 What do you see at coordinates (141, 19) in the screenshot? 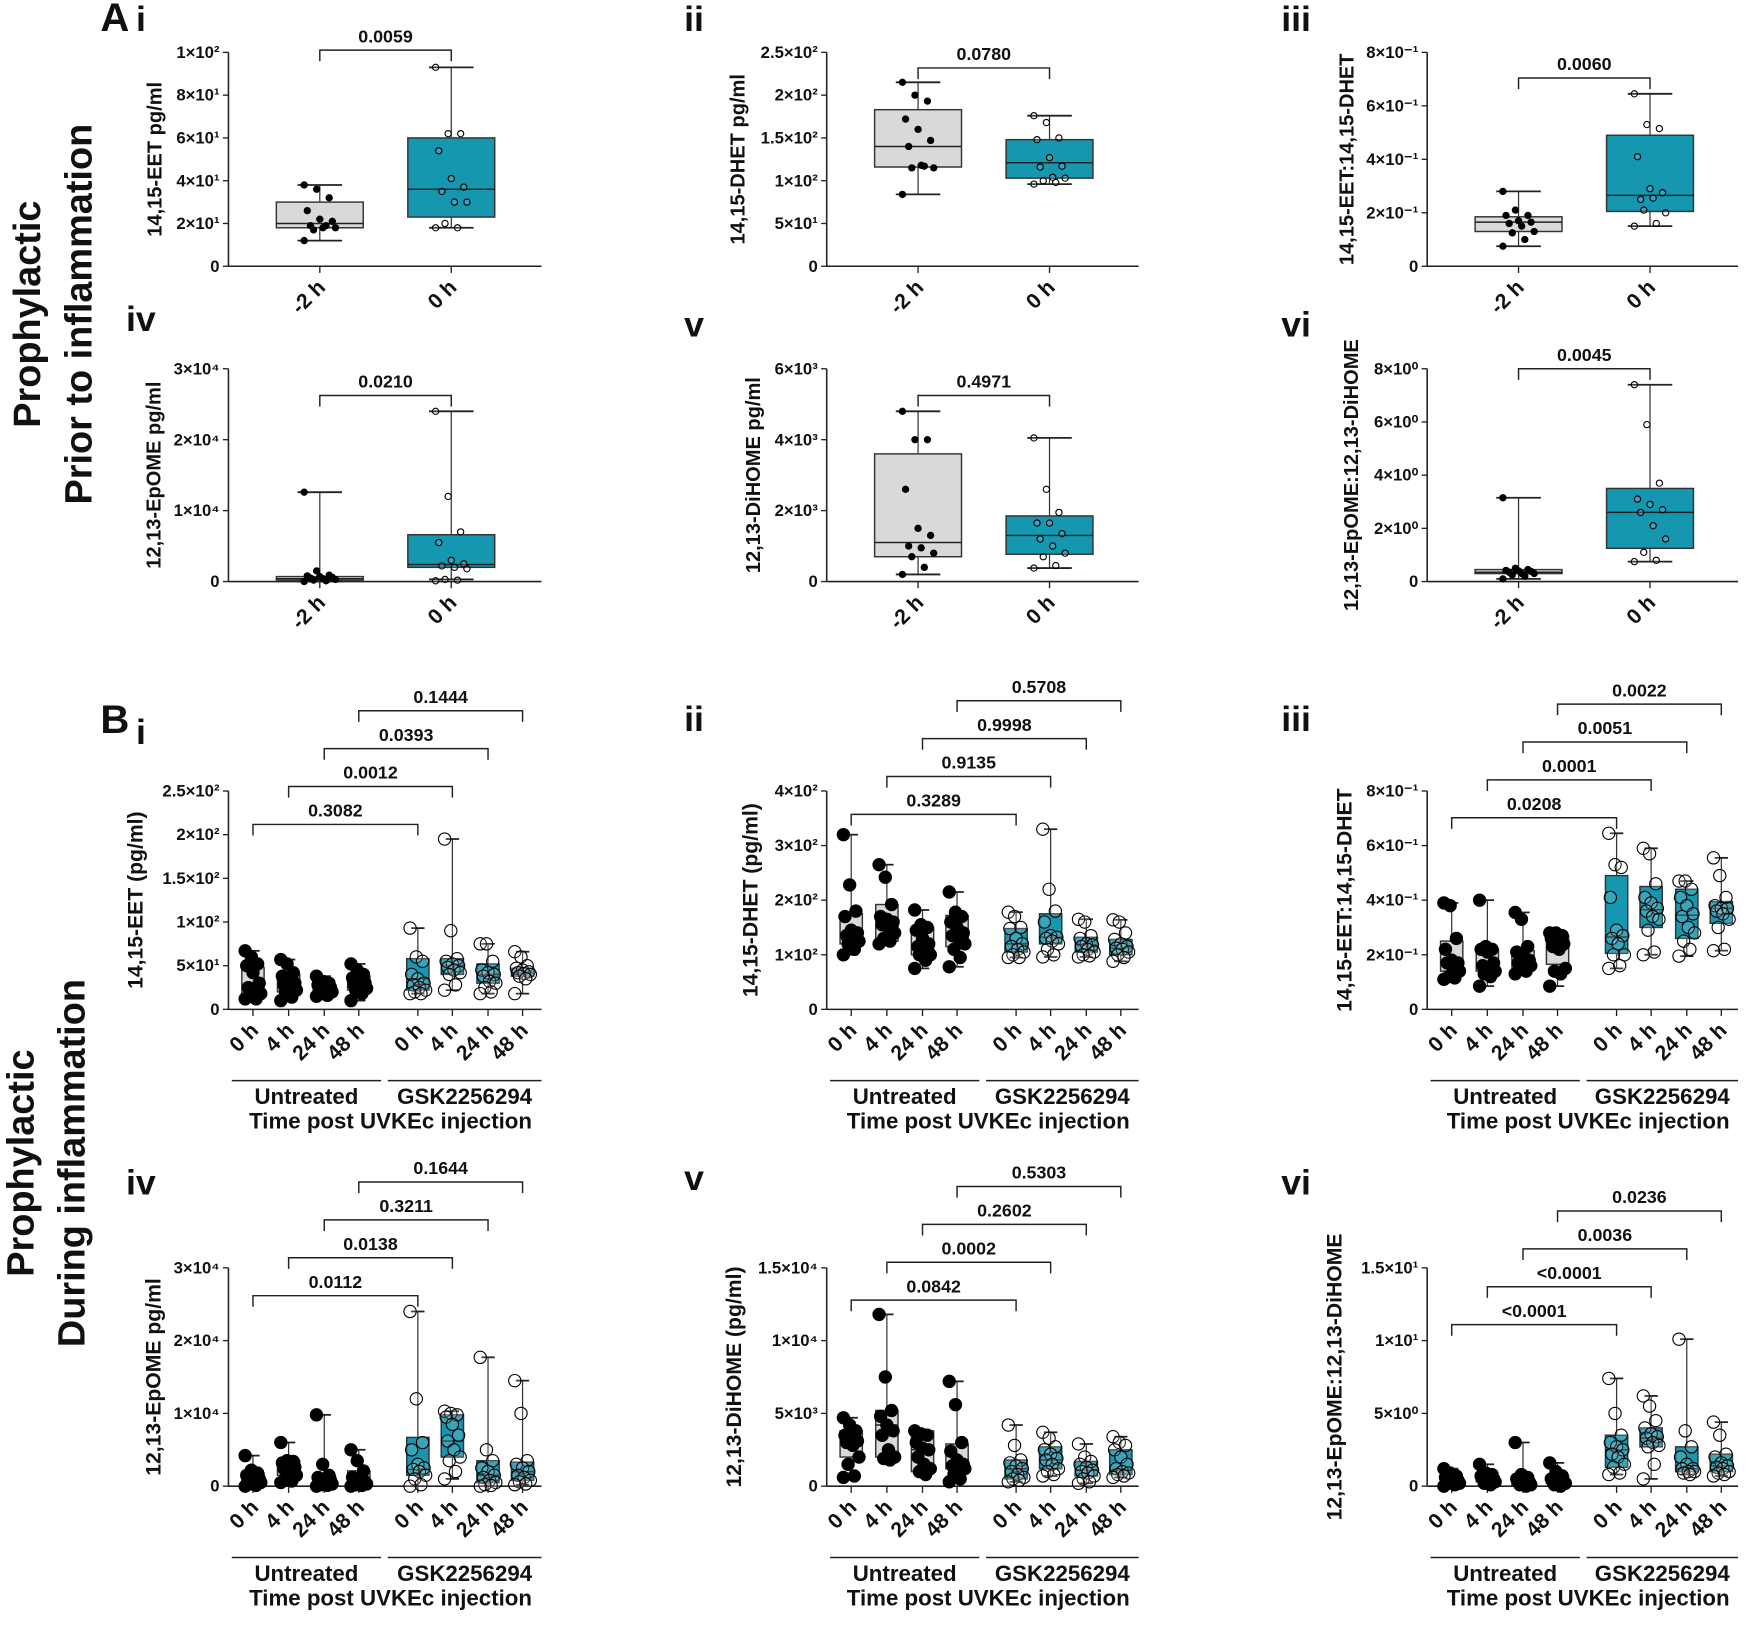
I see `panel-numeral: i` at bounding box center [141, 19].